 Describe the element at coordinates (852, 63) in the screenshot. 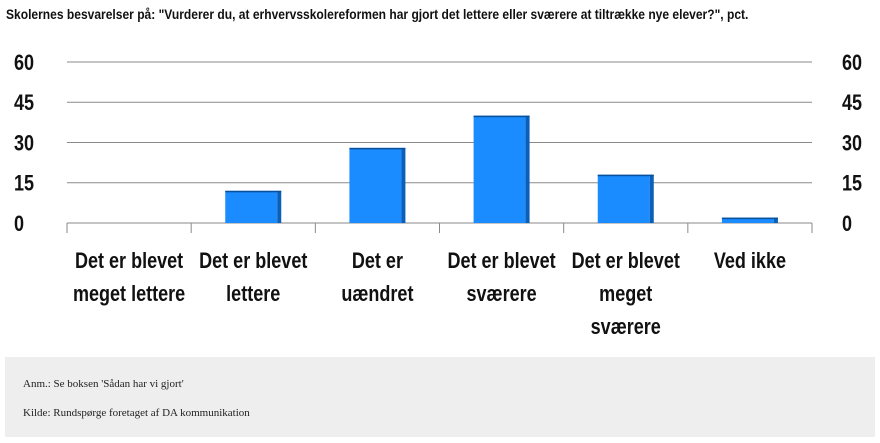

I see `y-tick-label-right: 60` at that location.